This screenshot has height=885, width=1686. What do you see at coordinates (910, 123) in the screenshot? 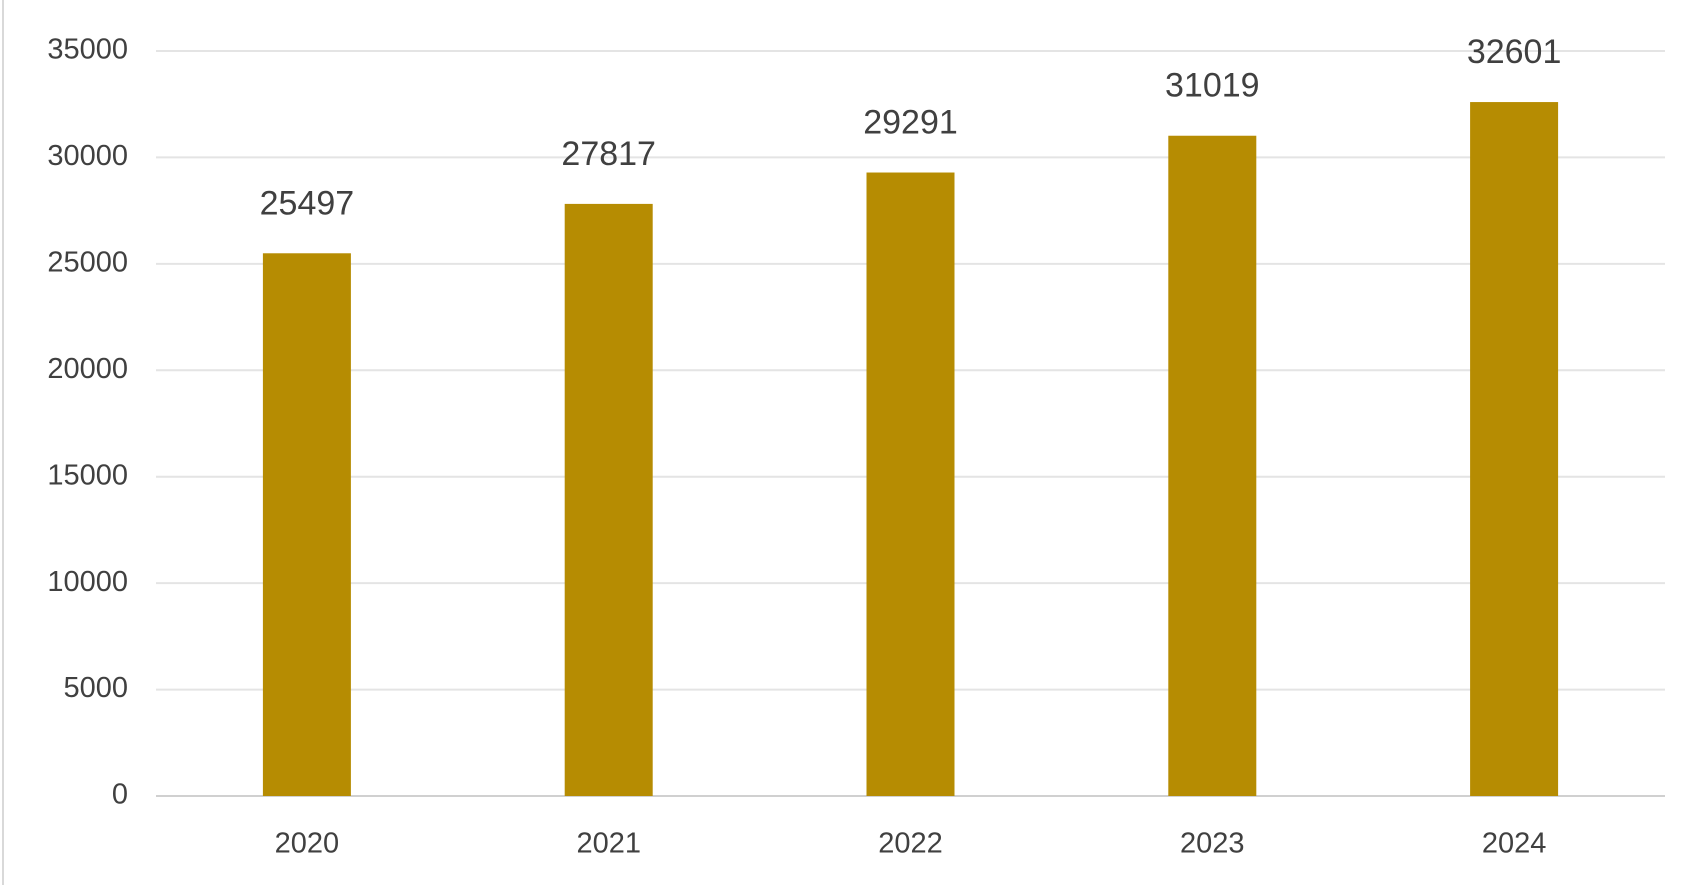
I see `value-label: 29291` at bounding box center [910, 123].